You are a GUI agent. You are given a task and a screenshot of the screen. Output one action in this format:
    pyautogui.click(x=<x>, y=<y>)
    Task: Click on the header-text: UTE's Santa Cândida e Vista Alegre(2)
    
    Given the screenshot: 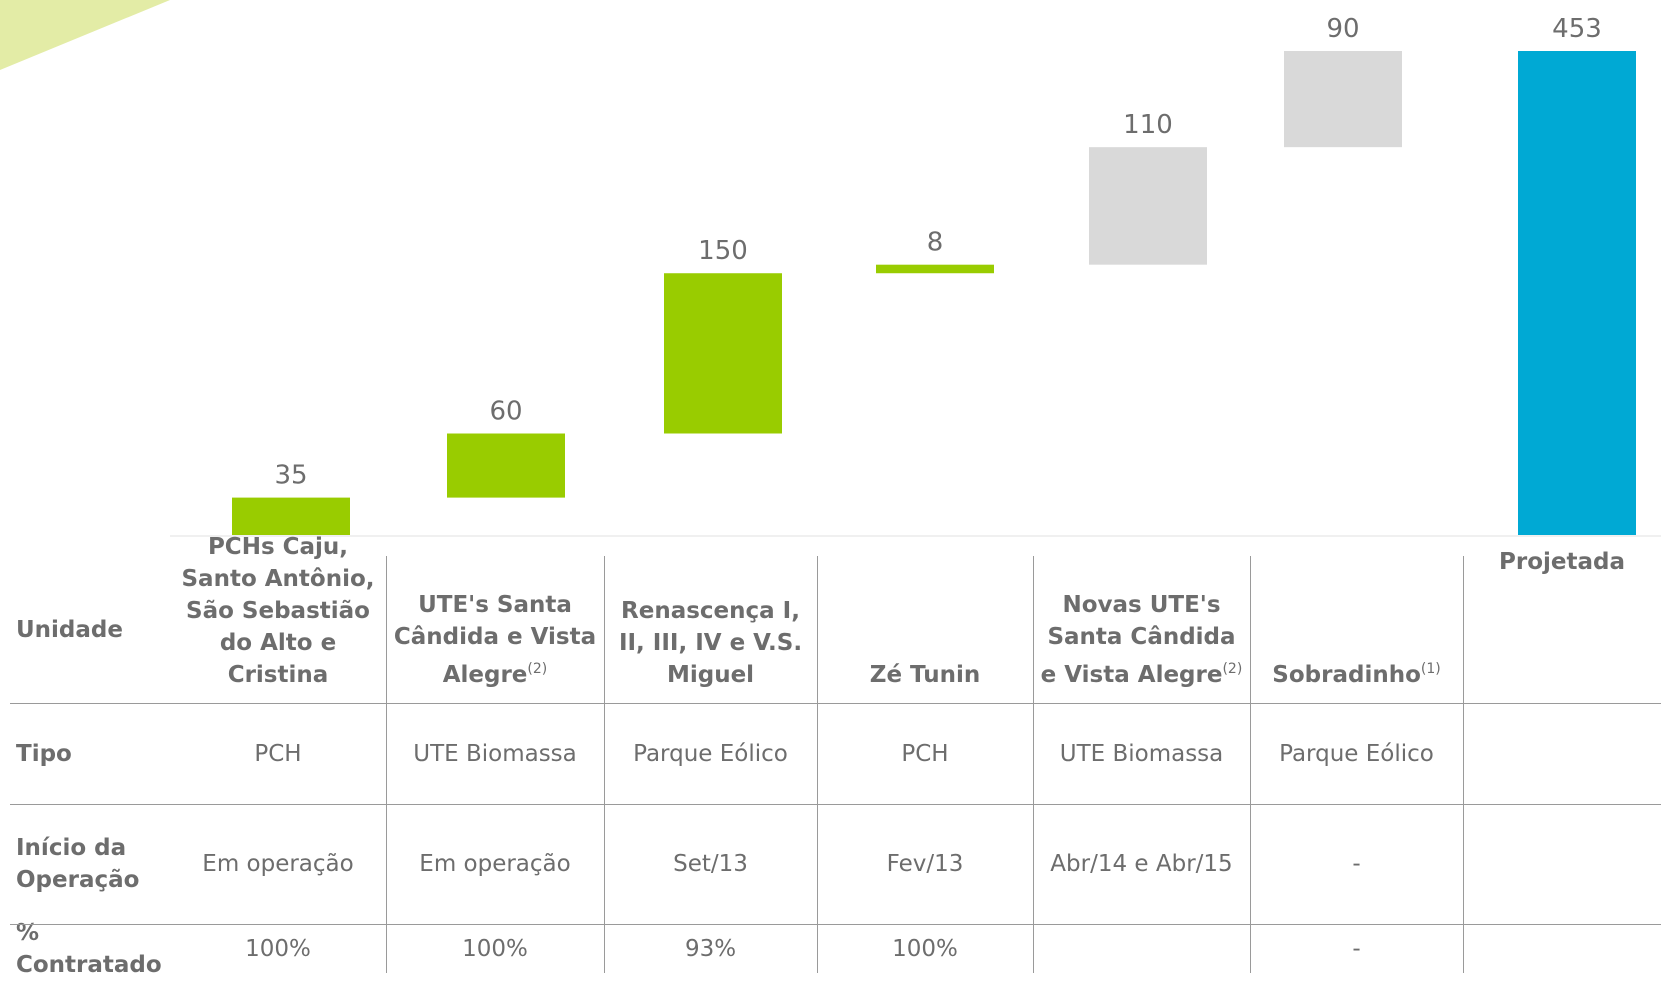 What is the action you would take?
    pyautogui.click(x=495, y=640)
    